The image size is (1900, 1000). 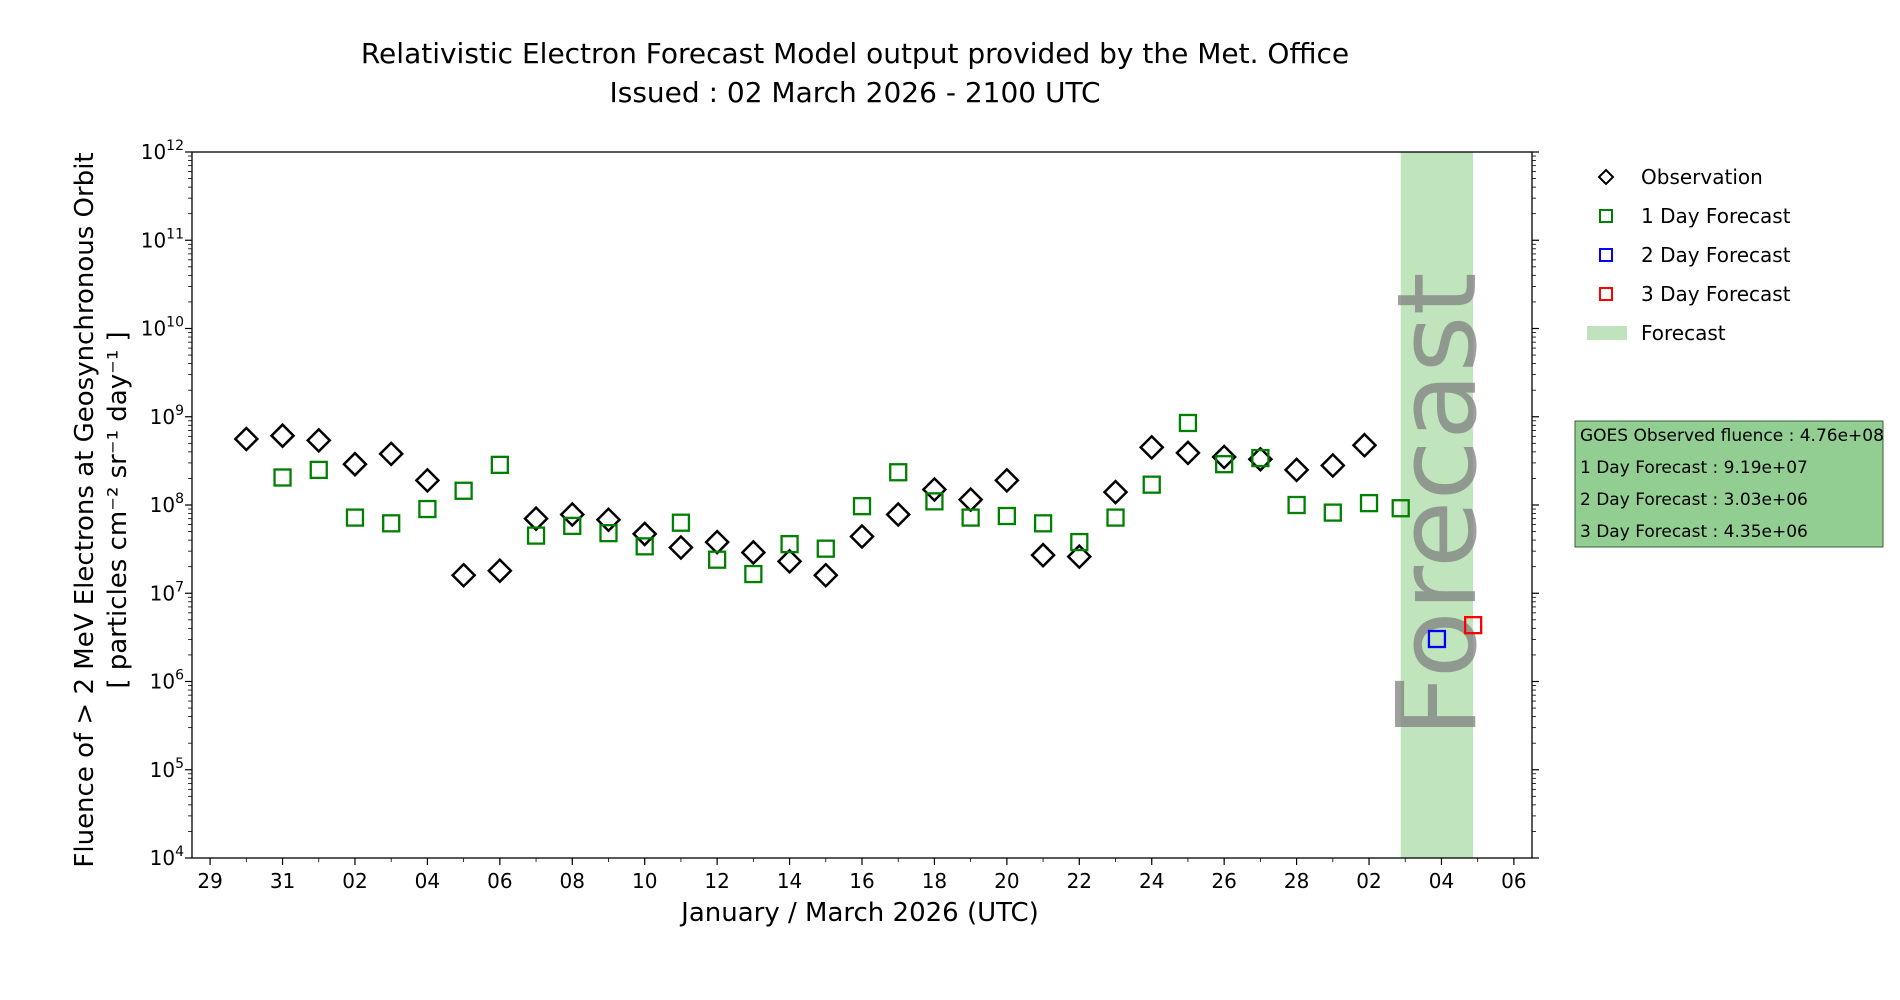 I want to click on y-tick-label: 10⁵, so click(x=167, y=769).